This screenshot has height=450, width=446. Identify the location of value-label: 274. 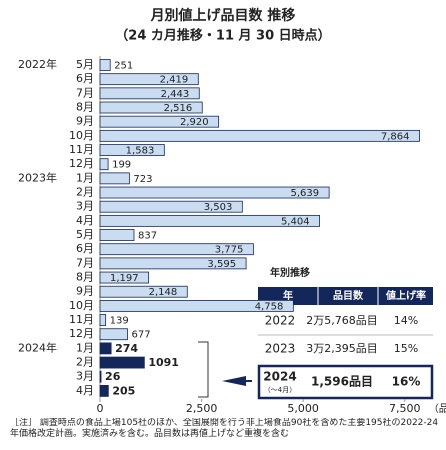
(126, 348).